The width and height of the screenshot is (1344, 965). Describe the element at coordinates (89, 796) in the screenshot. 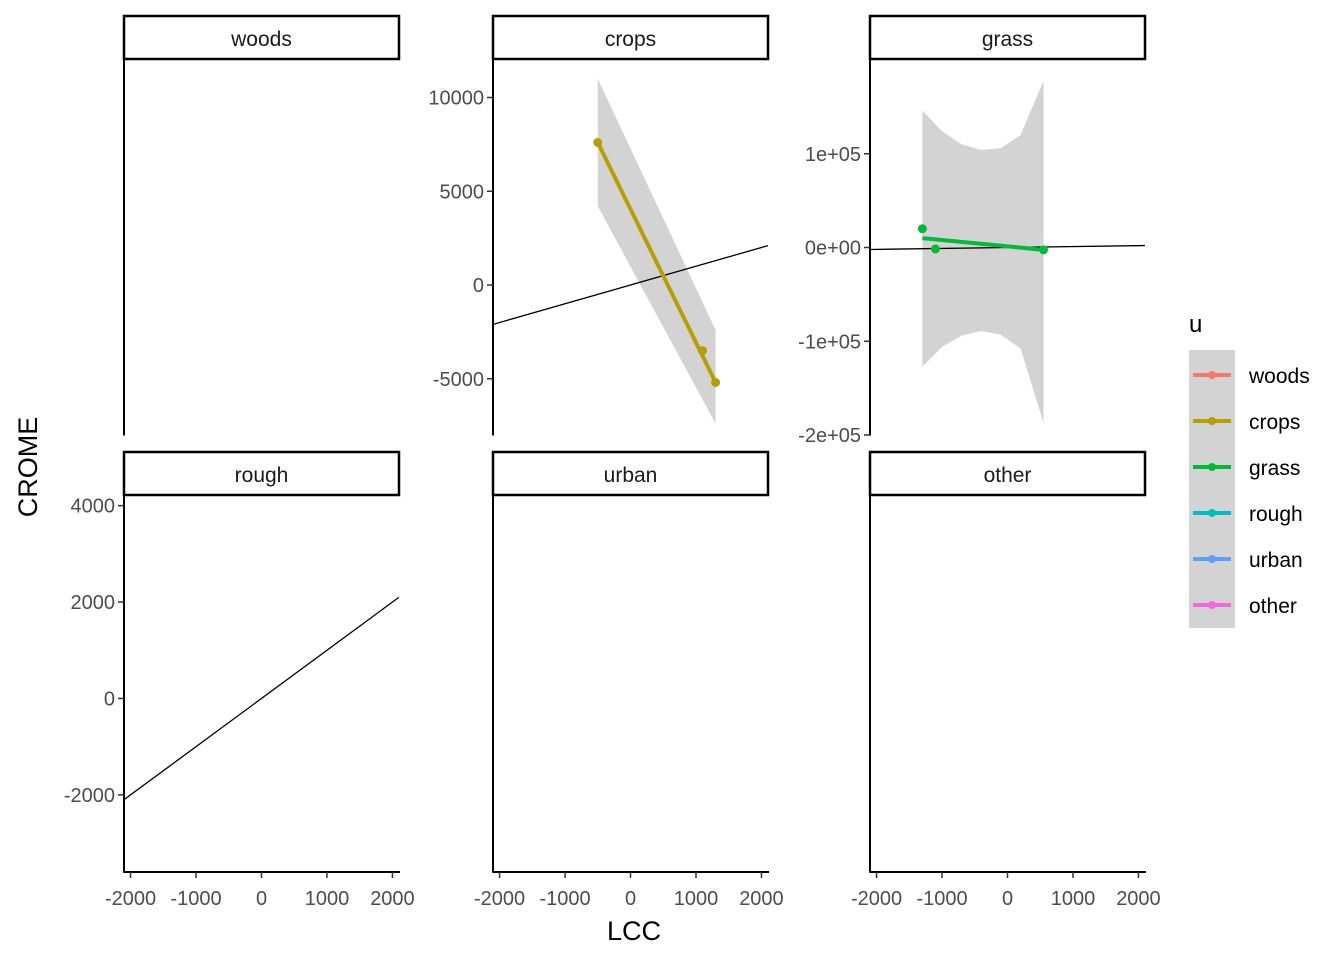

I see `y-tick-label: -2000` at that location.